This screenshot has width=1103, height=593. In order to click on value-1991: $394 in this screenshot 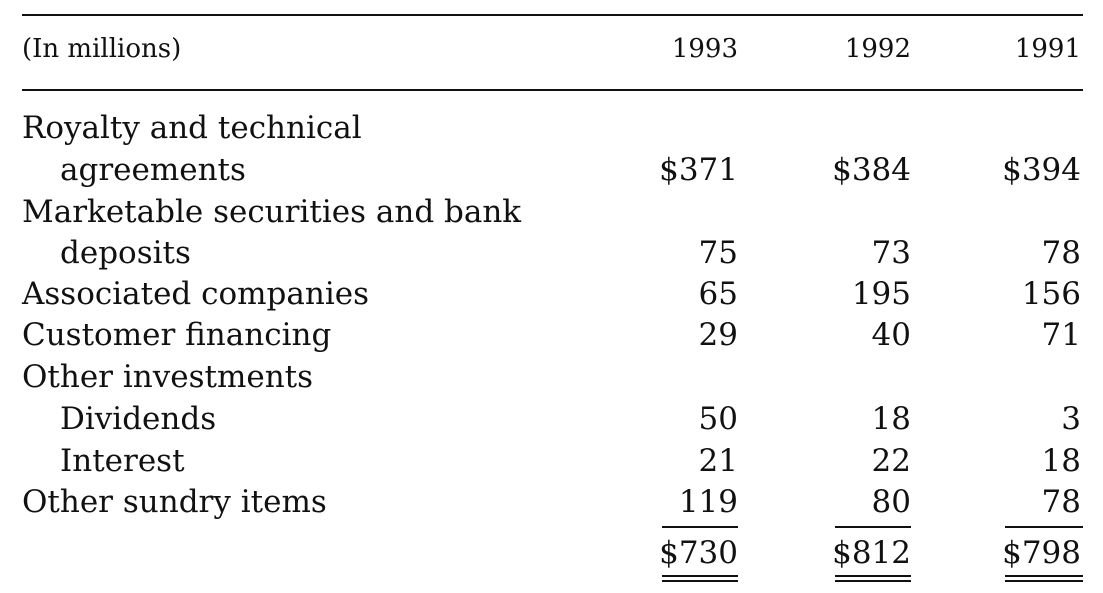, I will do `click(1041, 170)`.